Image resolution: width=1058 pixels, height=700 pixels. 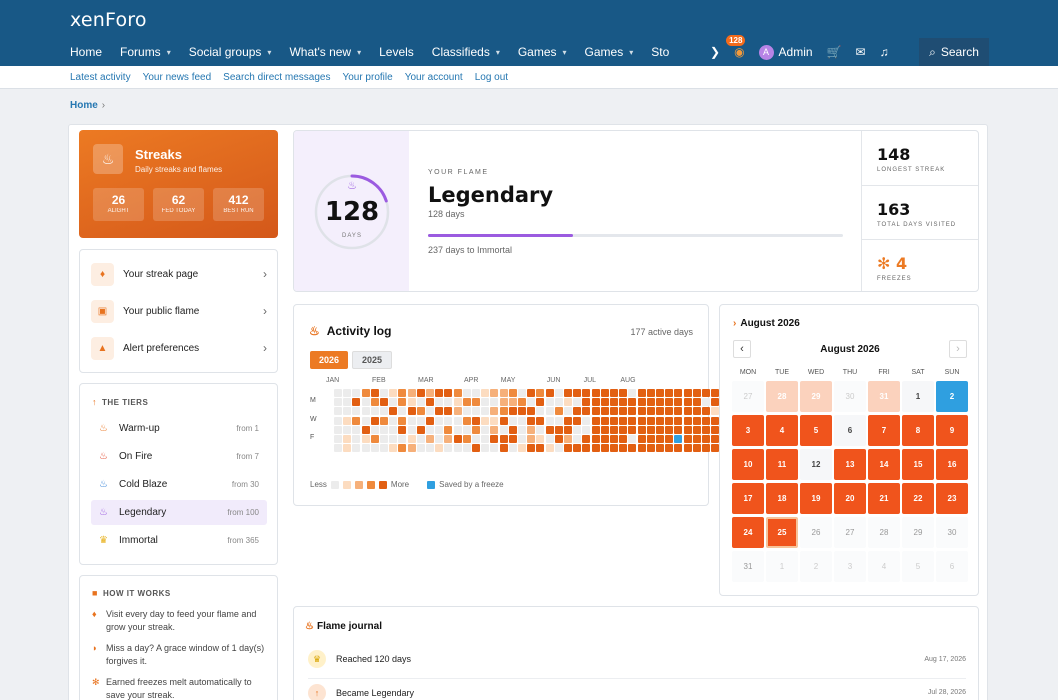 What do you see at coordinates (179, 348) in the screenshot?
I see `link-alert-preferences: ▲ Alert preferences ›` at bounding box center [179, 348].